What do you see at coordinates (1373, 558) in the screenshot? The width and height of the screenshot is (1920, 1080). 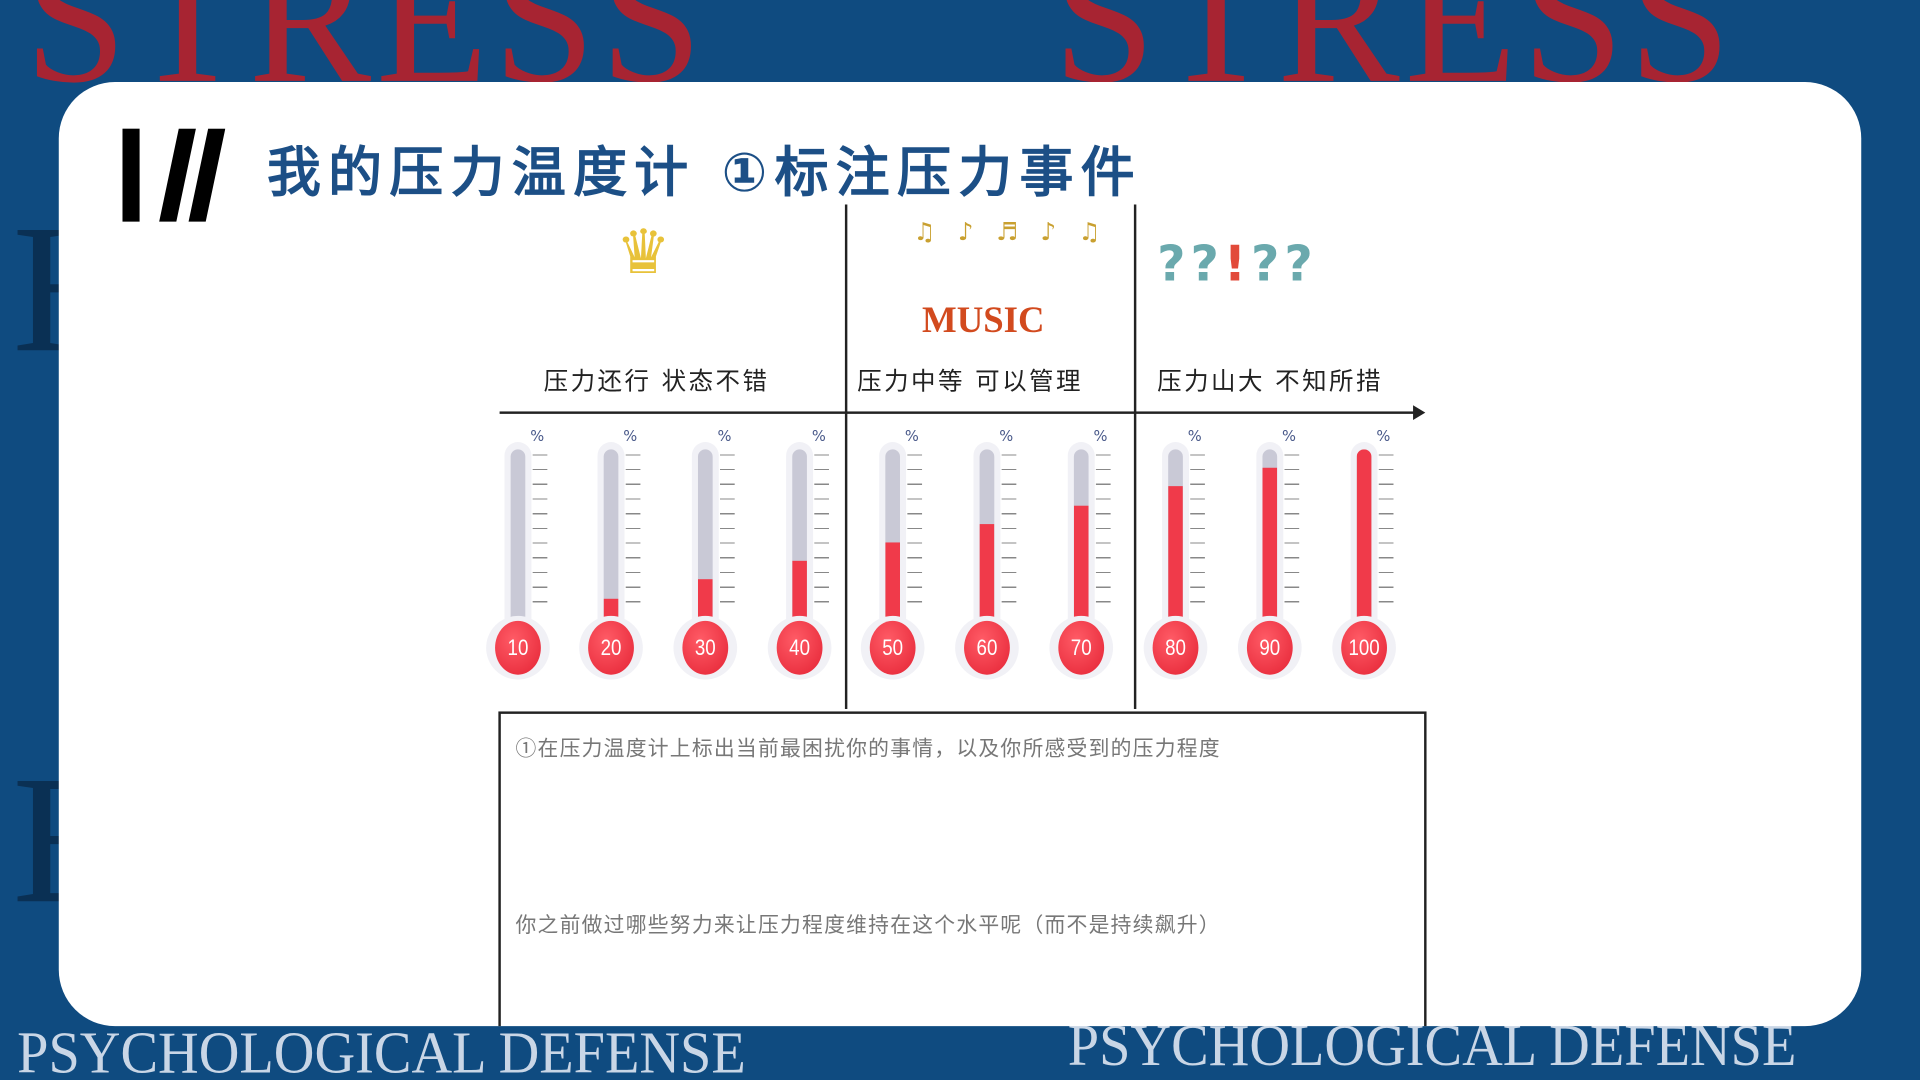 I see `thermometer: % 100` at bounding box center [1373, 558].